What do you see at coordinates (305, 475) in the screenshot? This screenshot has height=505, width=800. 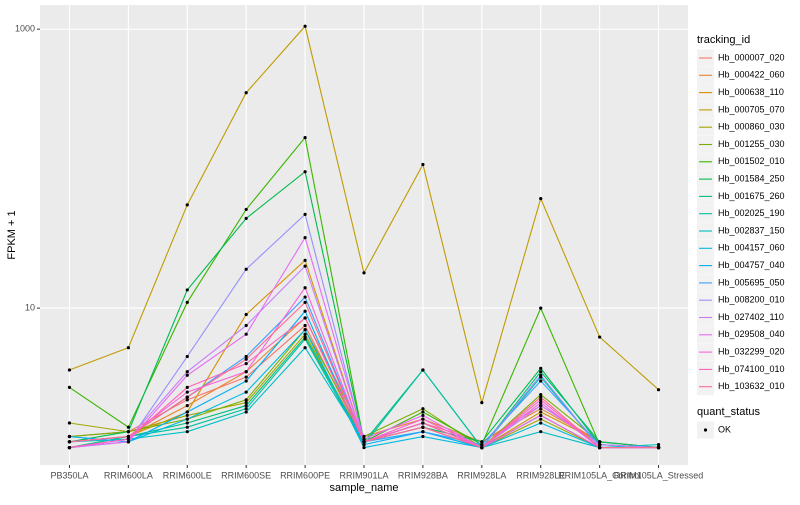 I see `x-tick-label: RRIM600PE` at bounding box center [305, 475].